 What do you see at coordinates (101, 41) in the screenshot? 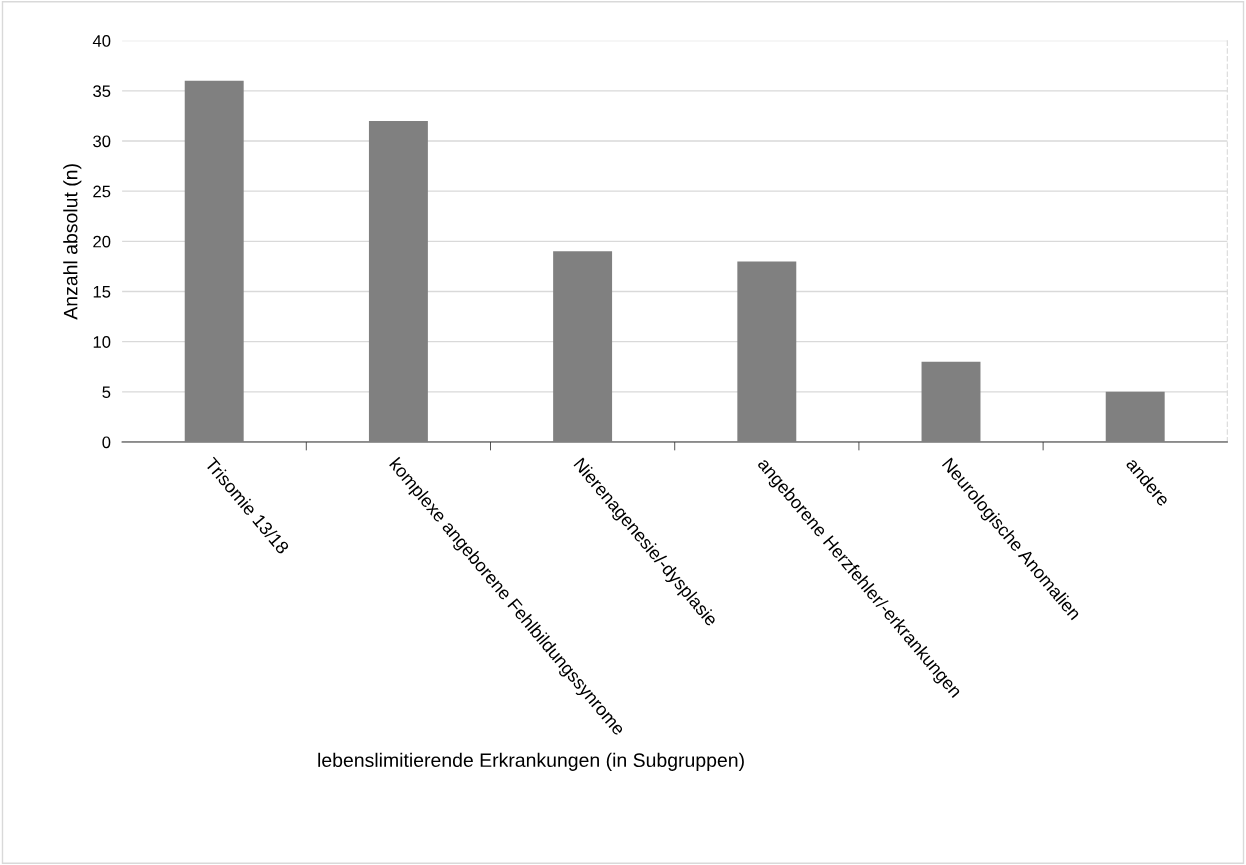
I see `y-tick-label: 40` at bounding box center [101, 41].